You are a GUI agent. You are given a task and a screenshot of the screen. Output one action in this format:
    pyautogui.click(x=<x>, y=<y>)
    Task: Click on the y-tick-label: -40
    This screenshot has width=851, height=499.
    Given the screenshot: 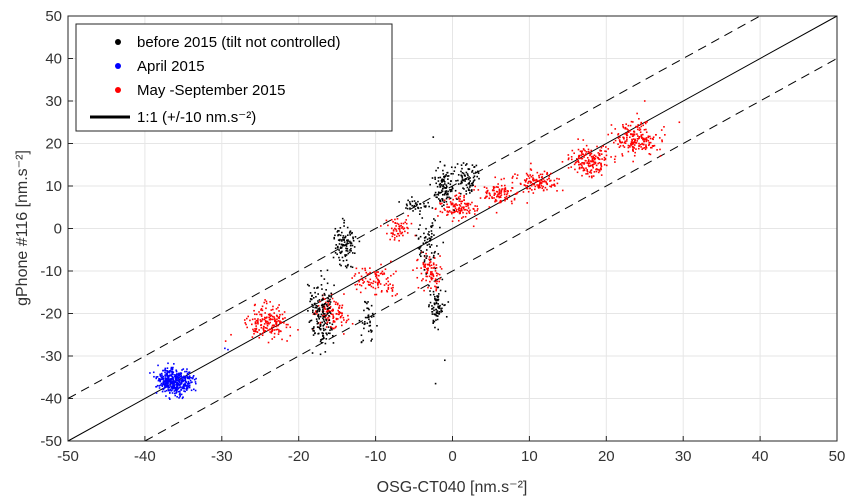 What is the action you would take?
    pyautogui.click(x=51, y=399)
    